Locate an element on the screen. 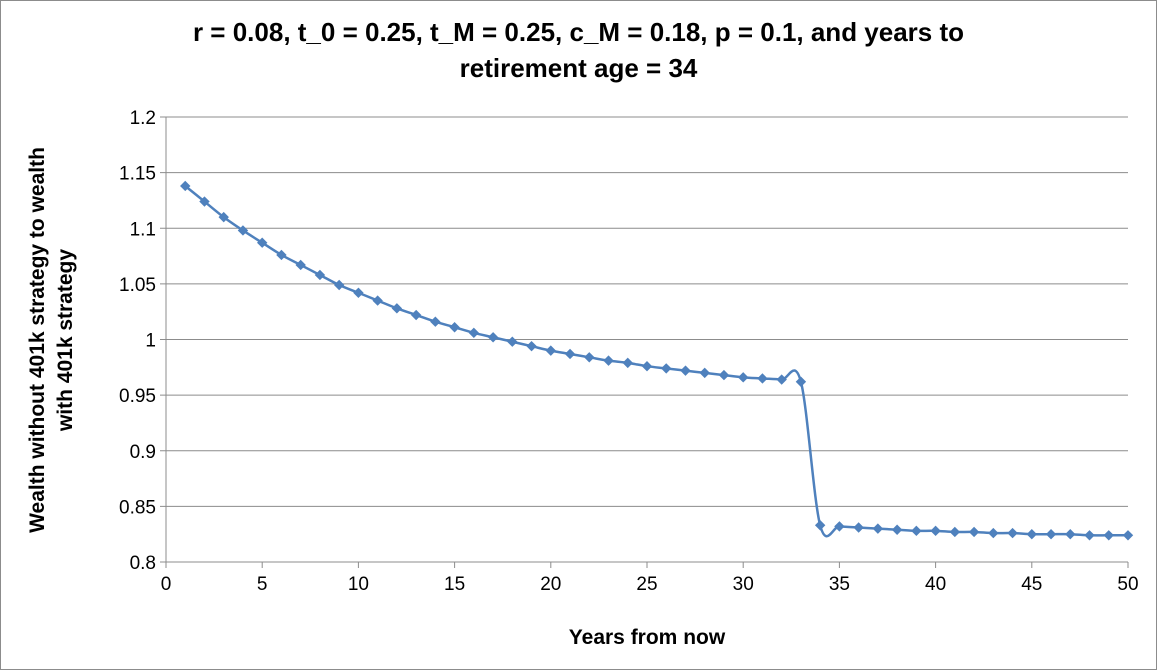 The width and height of the screenshot is (1157, 670). y-axis-title-line-2: with 401k strategy is located at coordinates (65, 340).